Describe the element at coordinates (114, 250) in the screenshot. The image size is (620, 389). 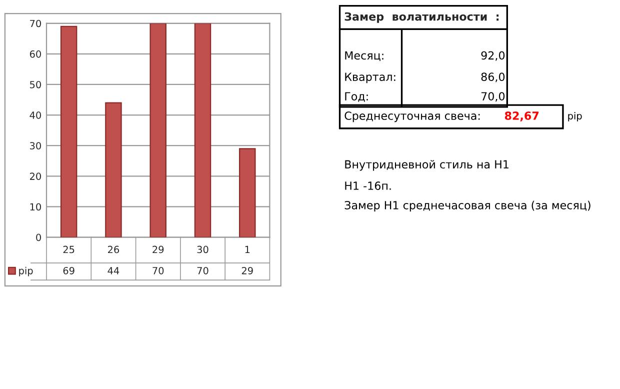
I see `x-tick-label: 26` at that location.